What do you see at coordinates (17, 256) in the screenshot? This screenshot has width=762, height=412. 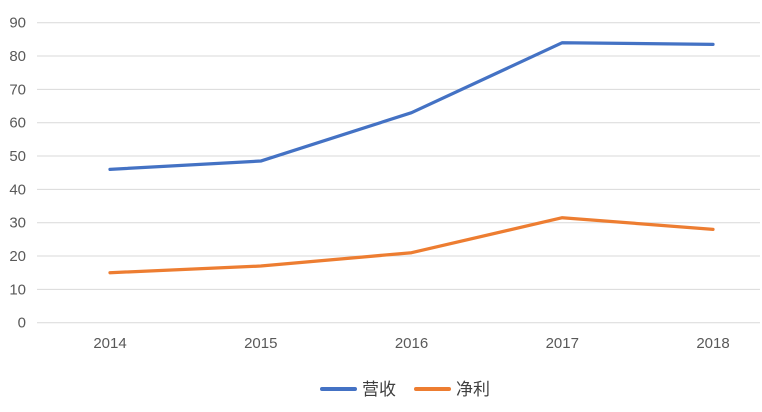 I see `y-tick-label: 20` at bounding box center [17, 256].